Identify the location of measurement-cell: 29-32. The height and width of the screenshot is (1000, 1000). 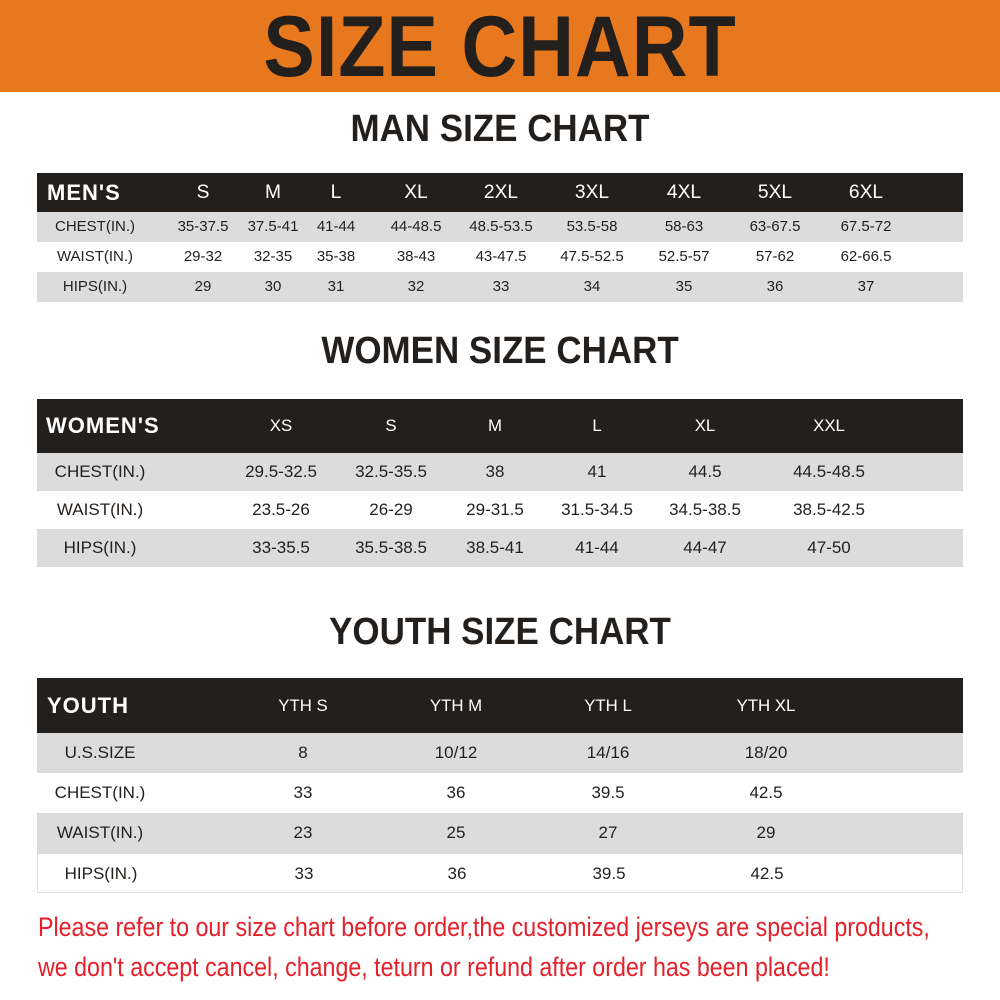
(203, 256).